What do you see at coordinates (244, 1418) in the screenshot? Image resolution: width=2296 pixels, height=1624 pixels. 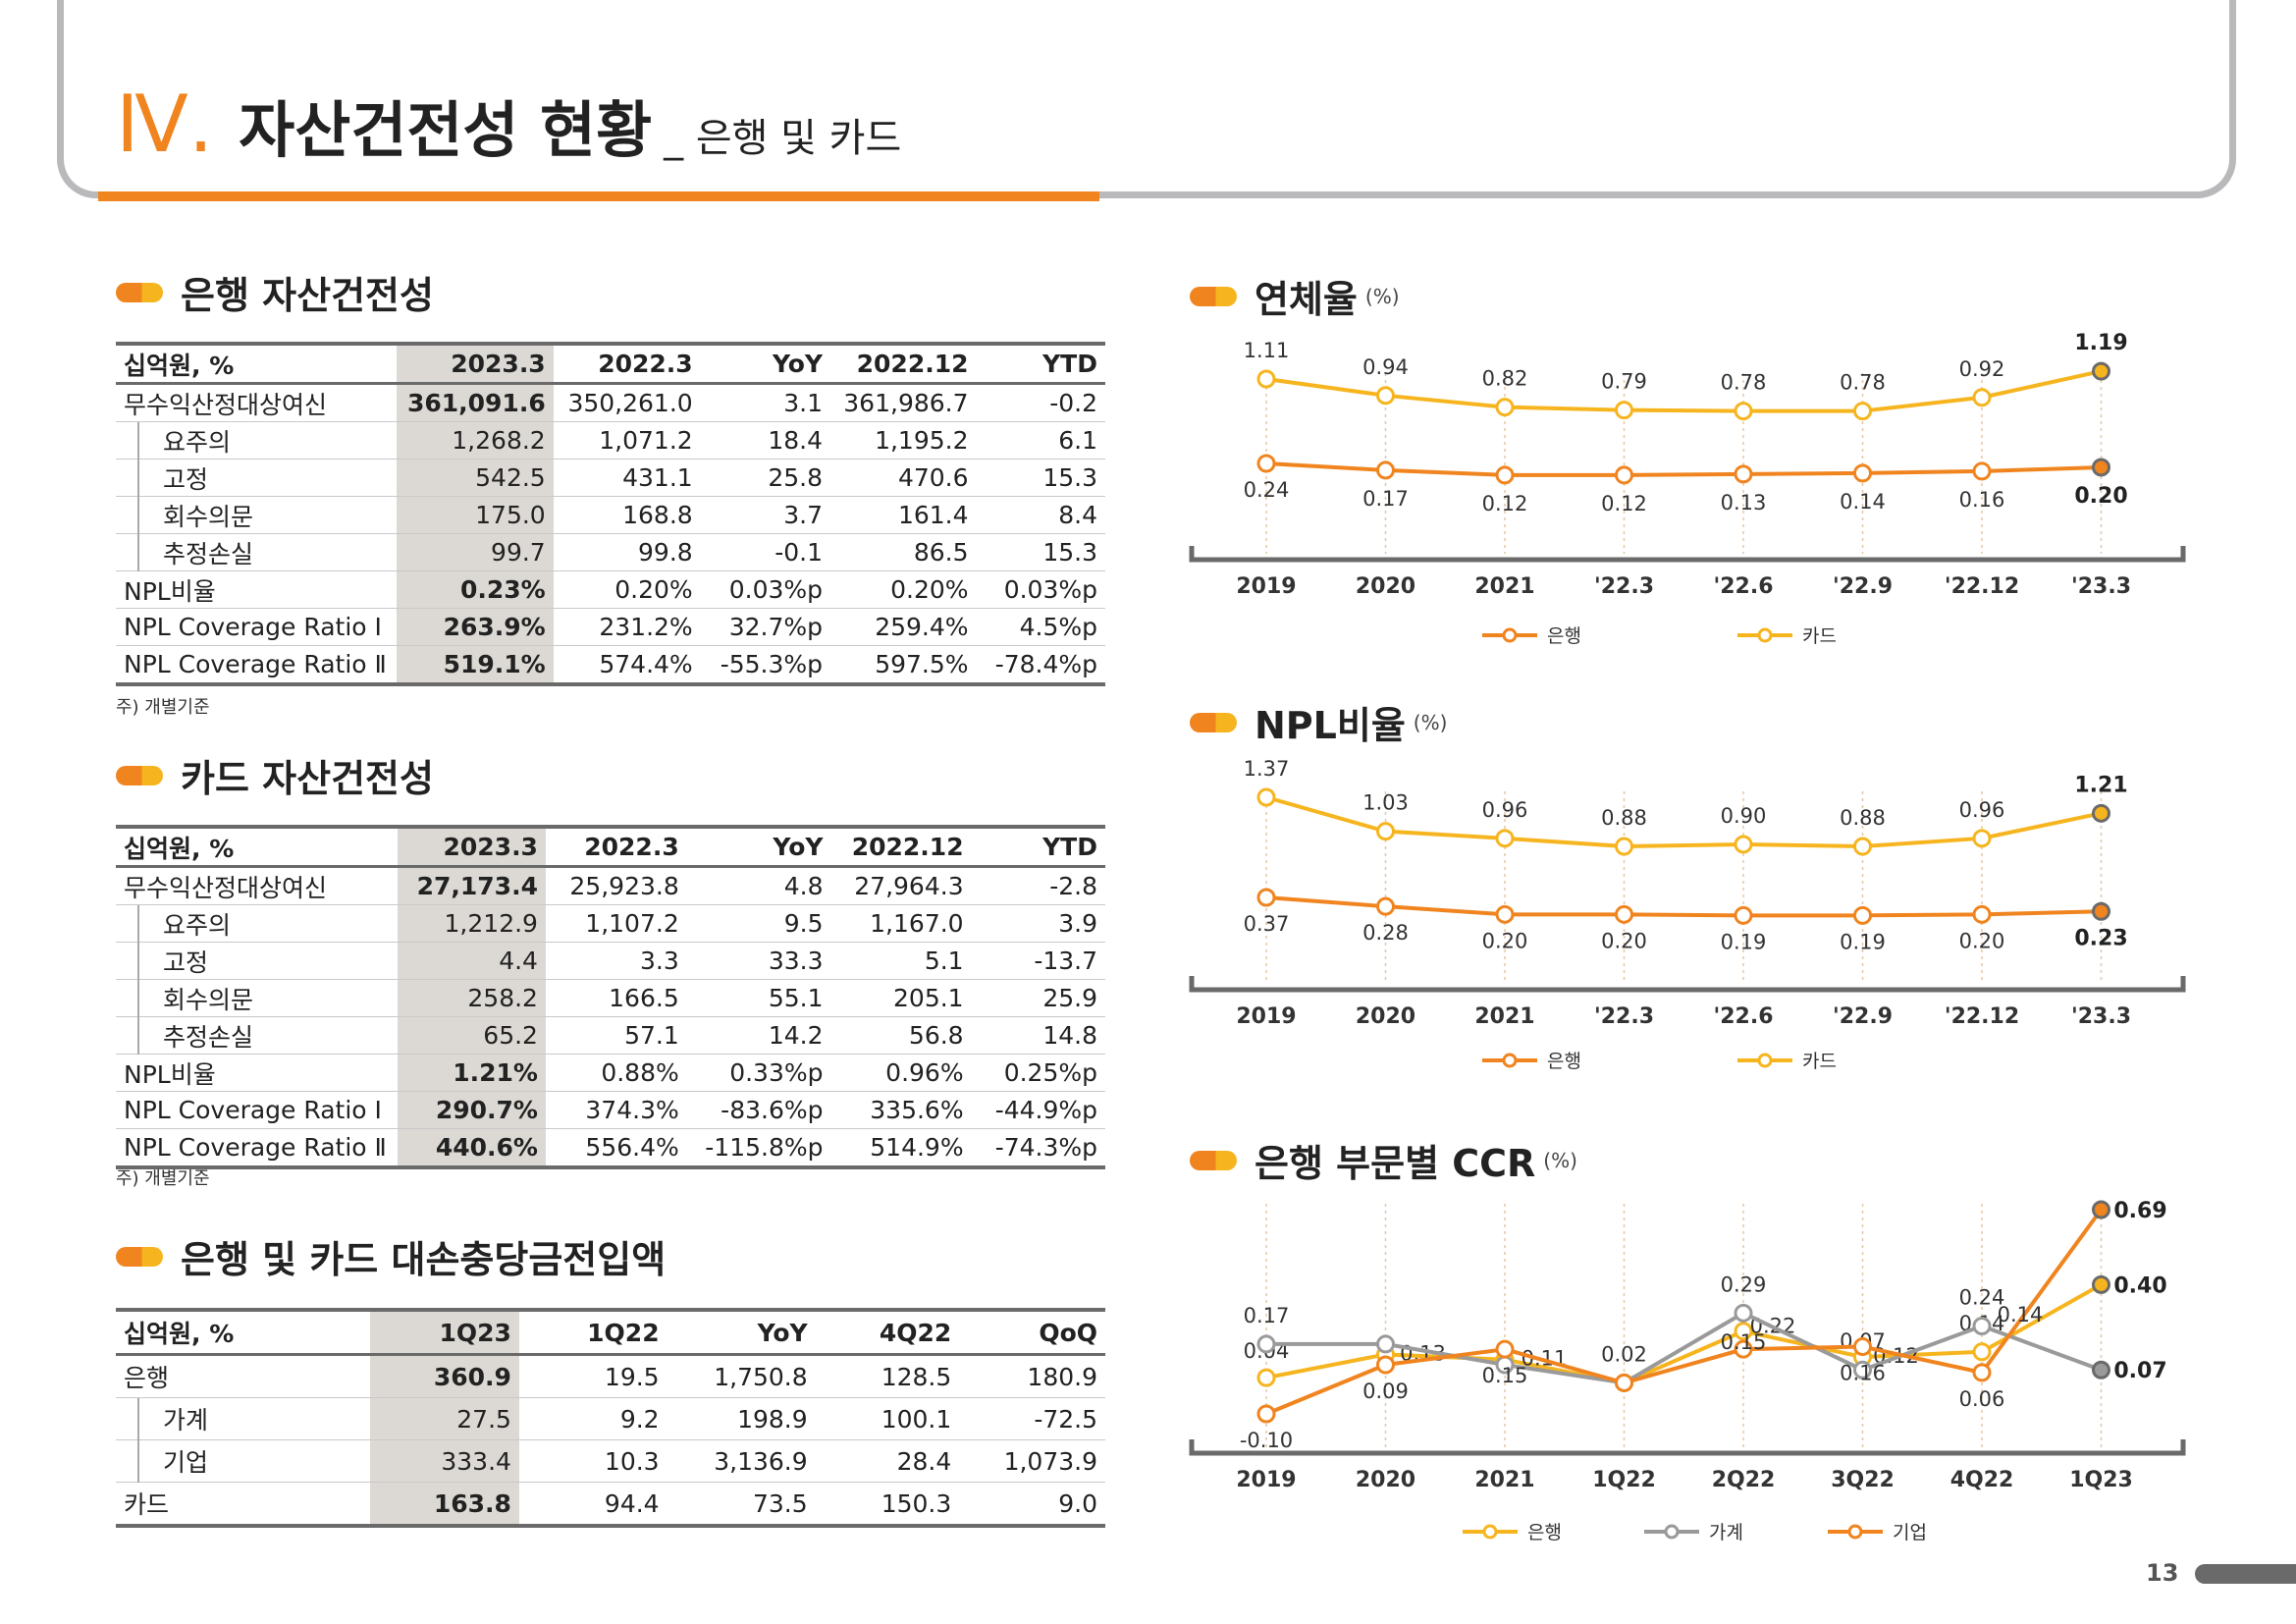 I see `row-label: 가계` at bounding box center [244, 1418].